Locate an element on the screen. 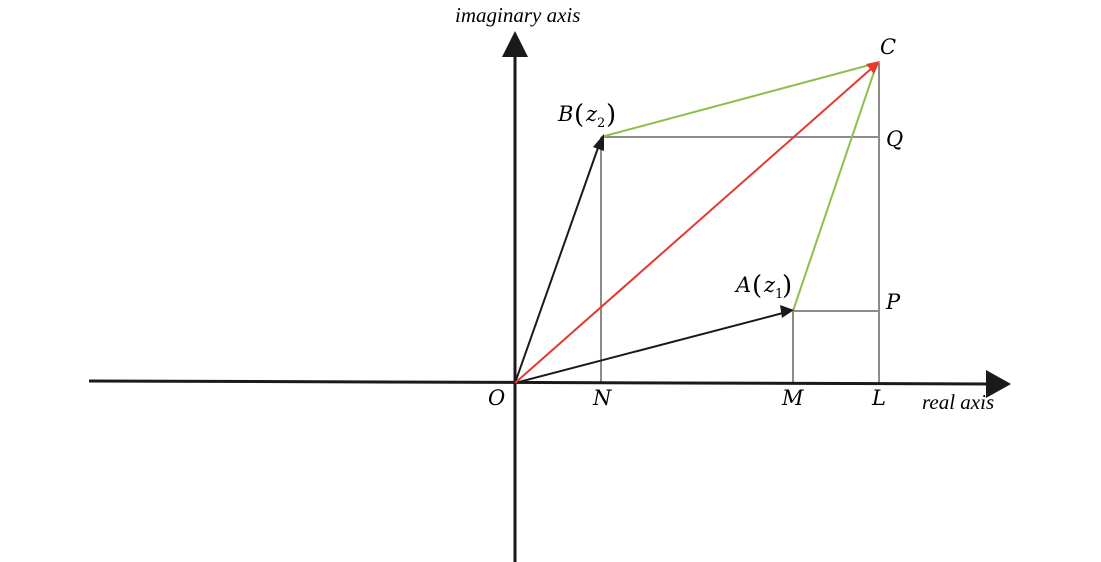 Image resolution: width=1101 pixels, height=562 pixels. vector-OB-arrowhead is located at coordinates (598, 142).